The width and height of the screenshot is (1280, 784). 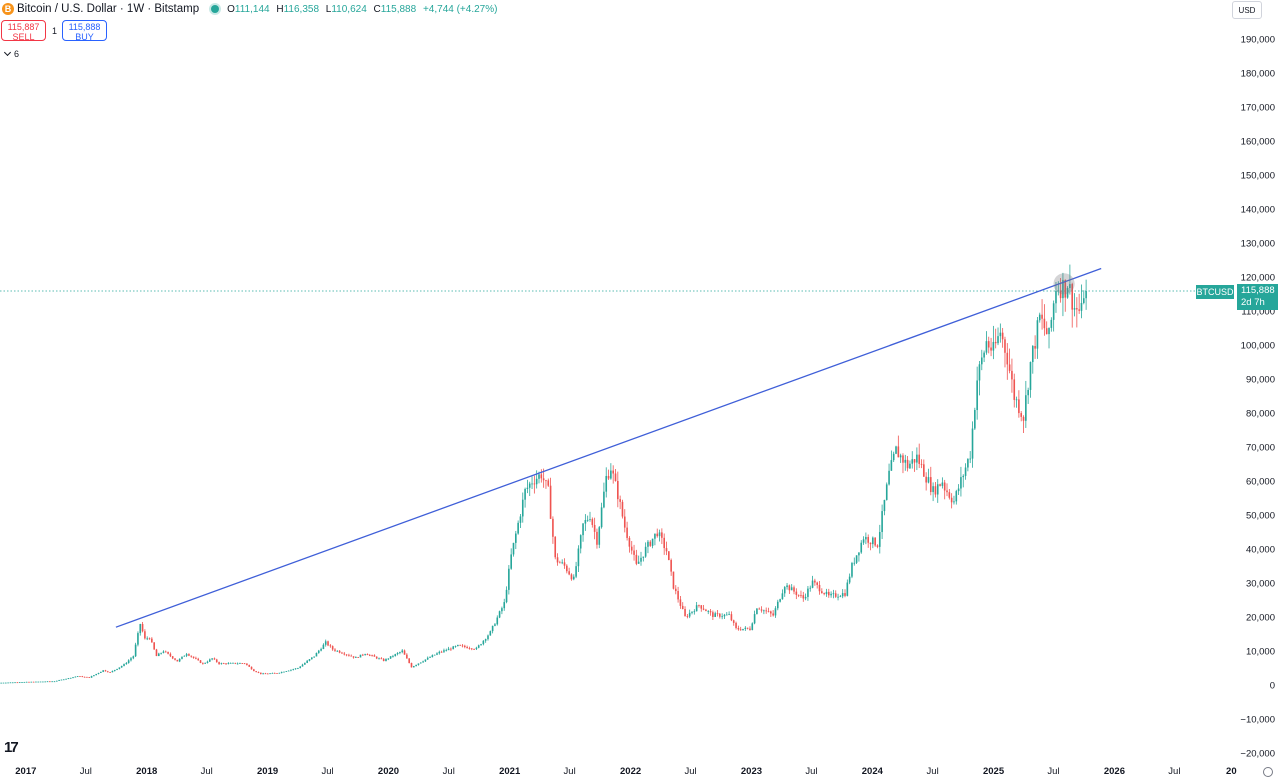 I want to click on spread-value: 1, so click(x=55, y=31).